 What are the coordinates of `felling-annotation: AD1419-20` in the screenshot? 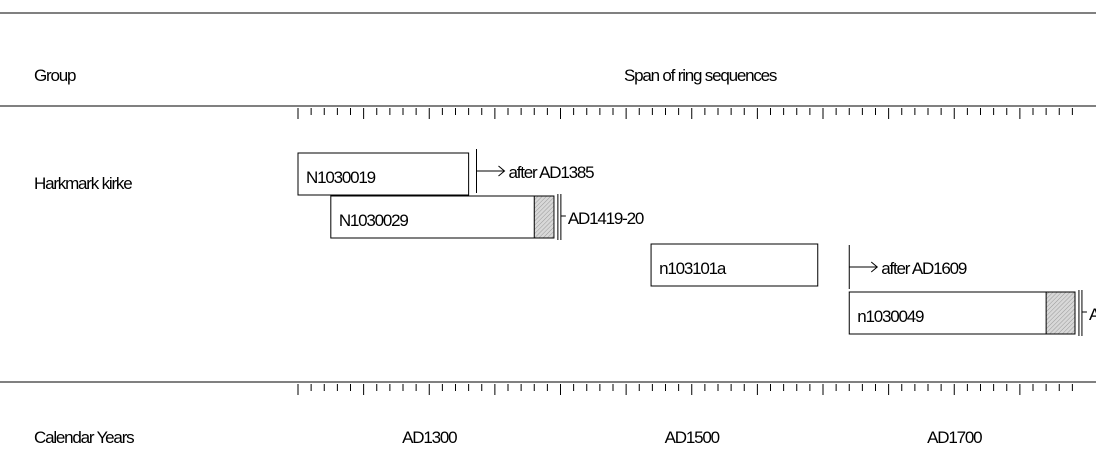 It's located at (606, 218).